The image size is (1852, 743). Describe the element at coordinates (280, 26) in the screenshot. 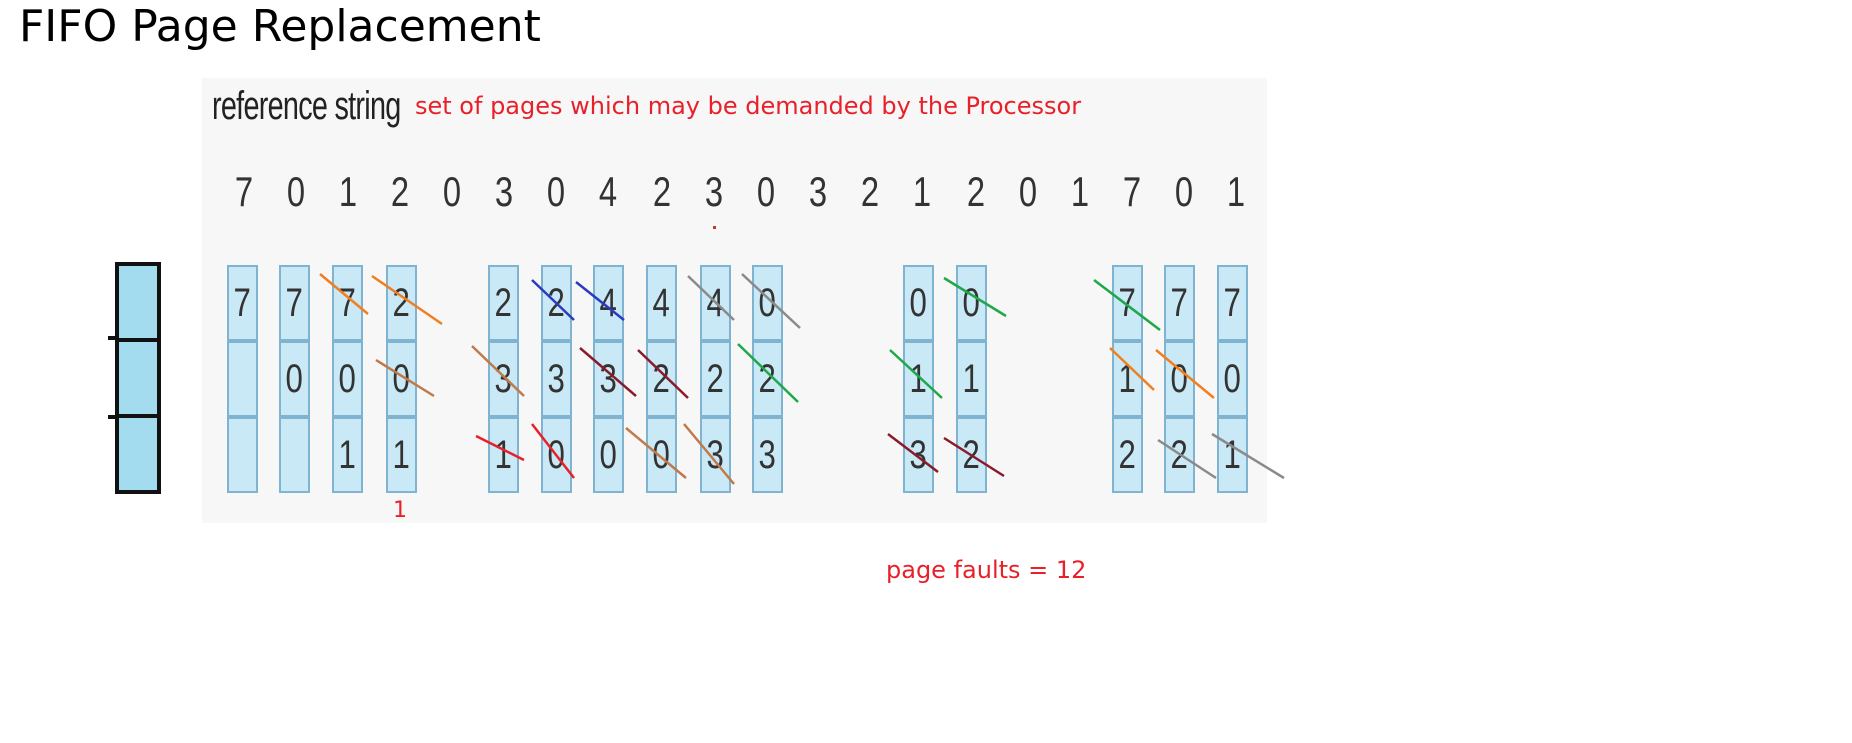

I see `page-title: FIFO Page Replacement` at that location.